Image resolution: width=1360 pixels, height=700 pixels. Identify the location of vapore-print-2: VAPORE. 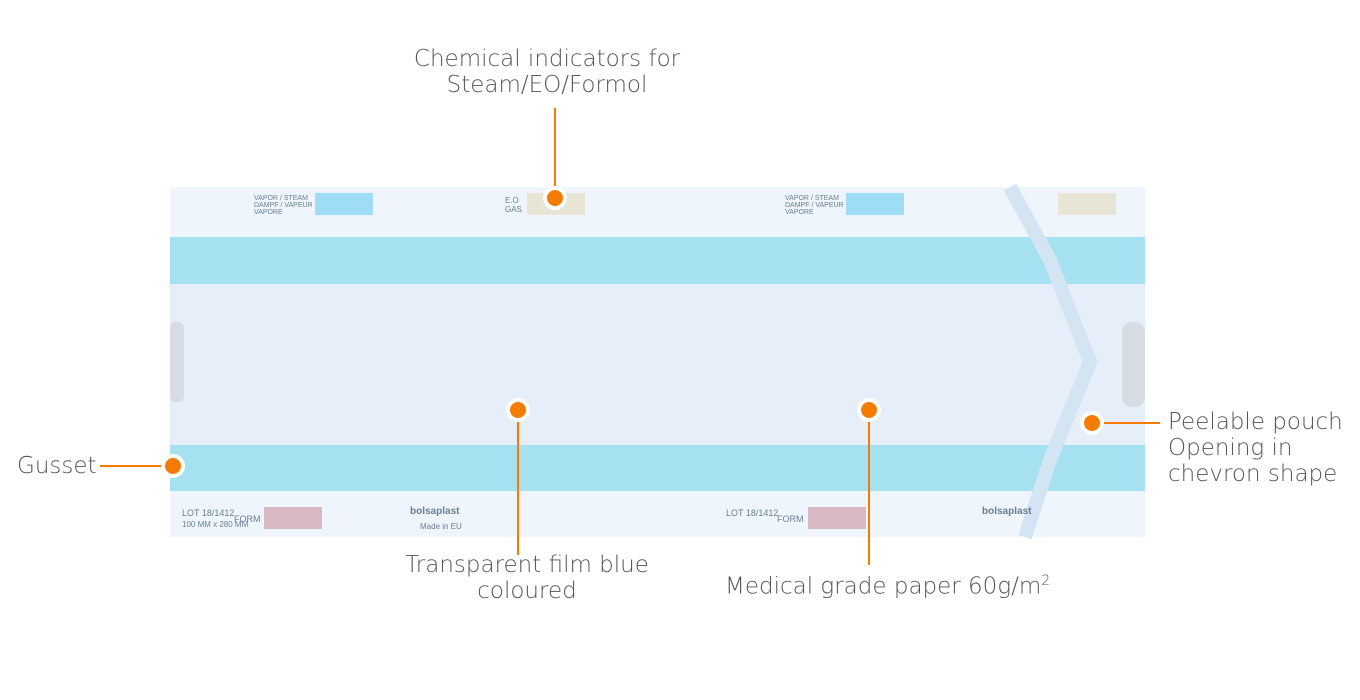
(799, 212).